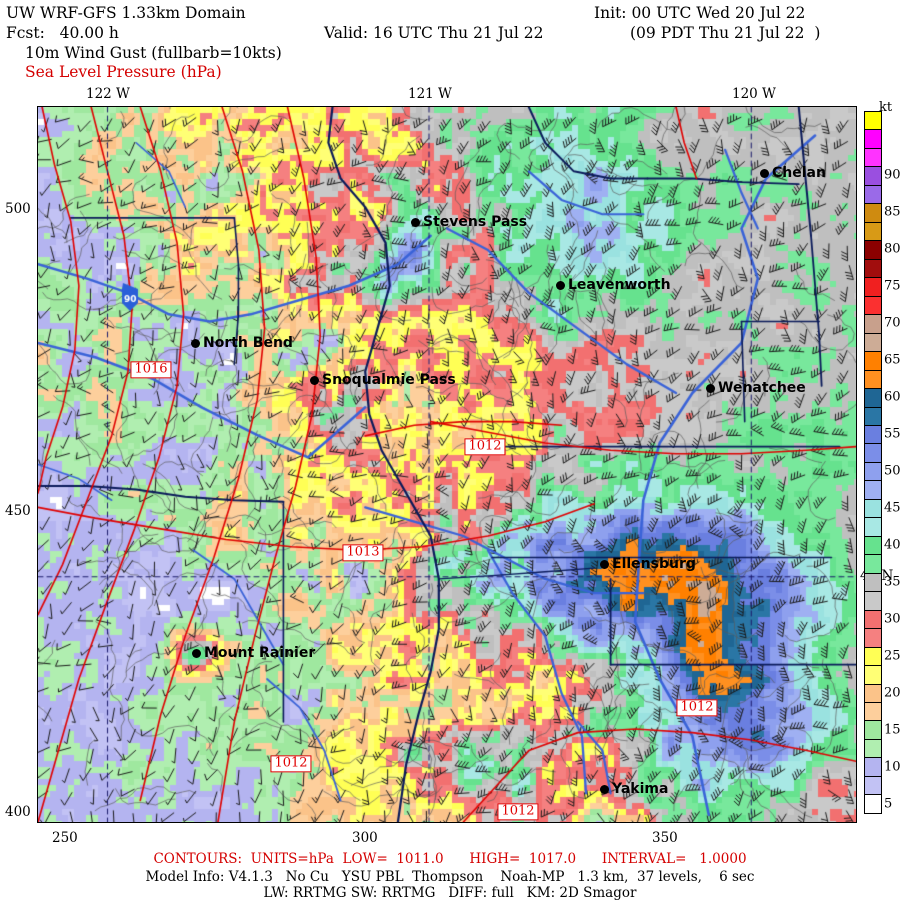 Image resolution: width=900 pixels, height=901 pixels. I want to click on contour-label-1012-5: 1012, so click(518, 812).